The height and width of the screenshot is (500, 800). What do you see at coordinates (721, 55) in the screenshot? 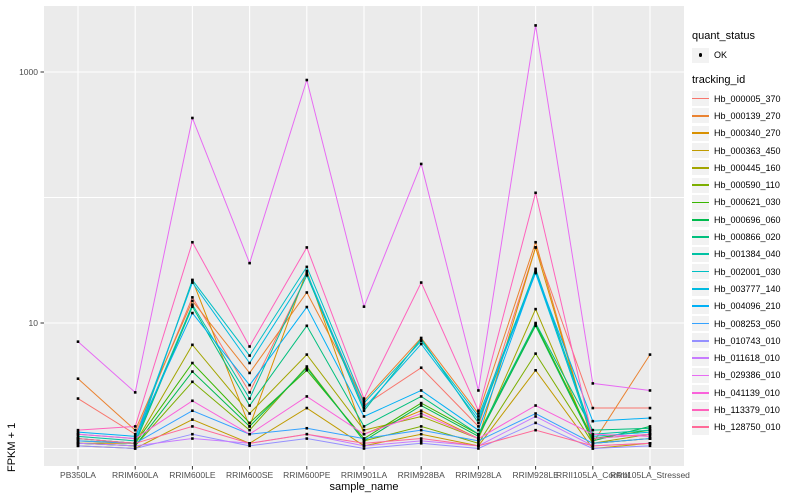
I see `legend-label-ok: OK` at bounding box center [721, 55].